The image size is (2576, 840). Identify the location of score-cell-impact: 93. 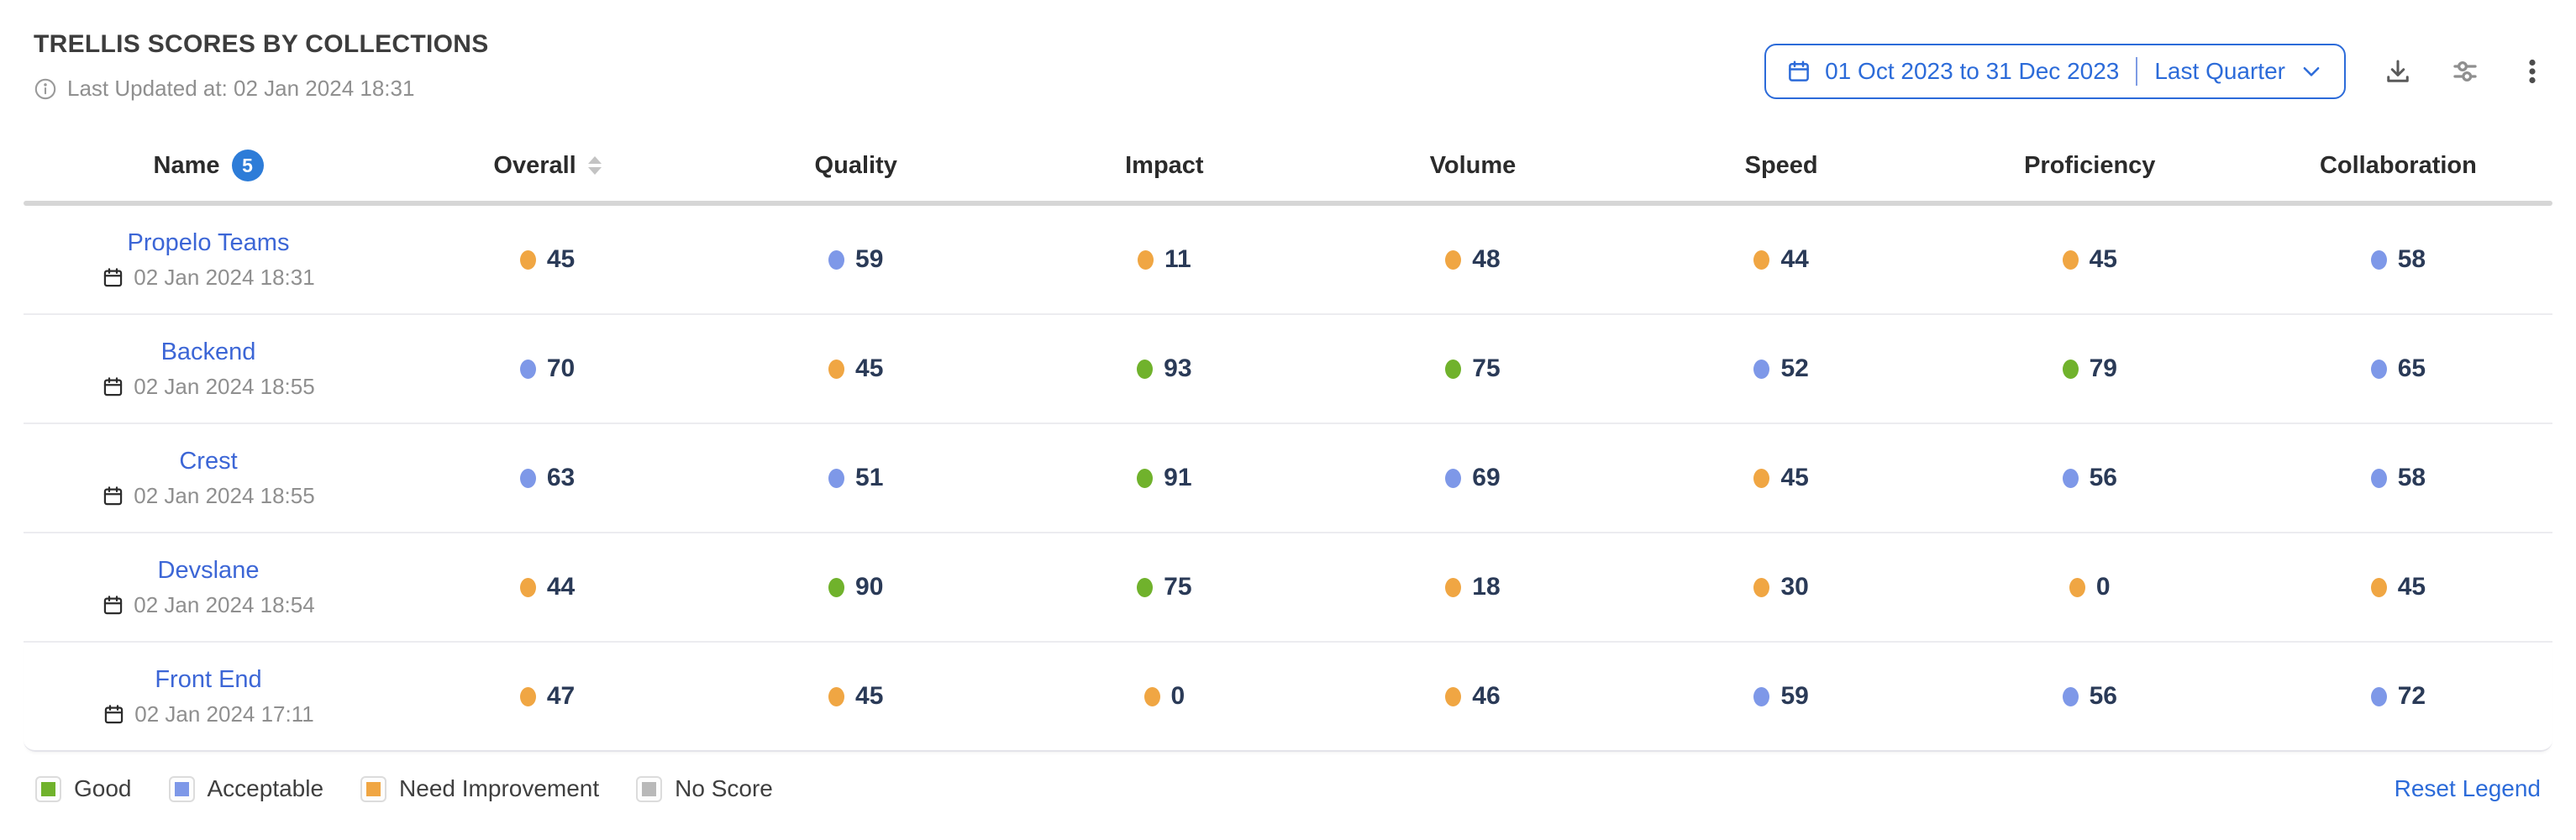
(1164, 368).